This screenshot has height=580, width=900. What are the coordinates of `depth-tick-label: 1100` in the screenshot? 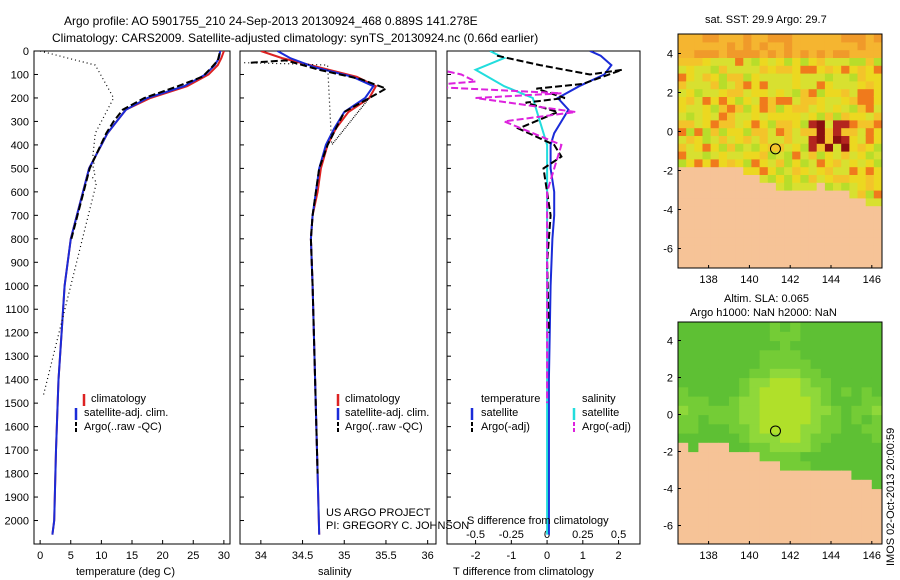 It's located at (17, 310).